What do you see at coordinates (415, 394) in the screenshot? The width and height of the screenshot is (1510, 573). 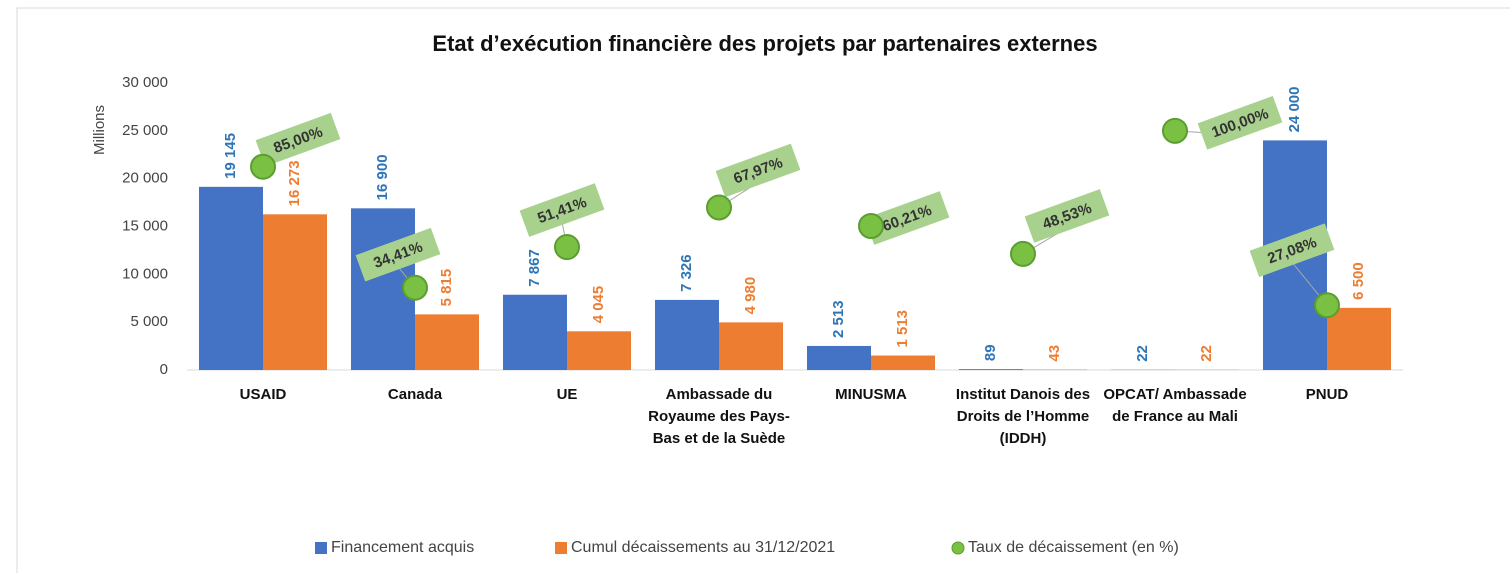 I see `x-tick-label: Canada` at bounding box center [415, 394].